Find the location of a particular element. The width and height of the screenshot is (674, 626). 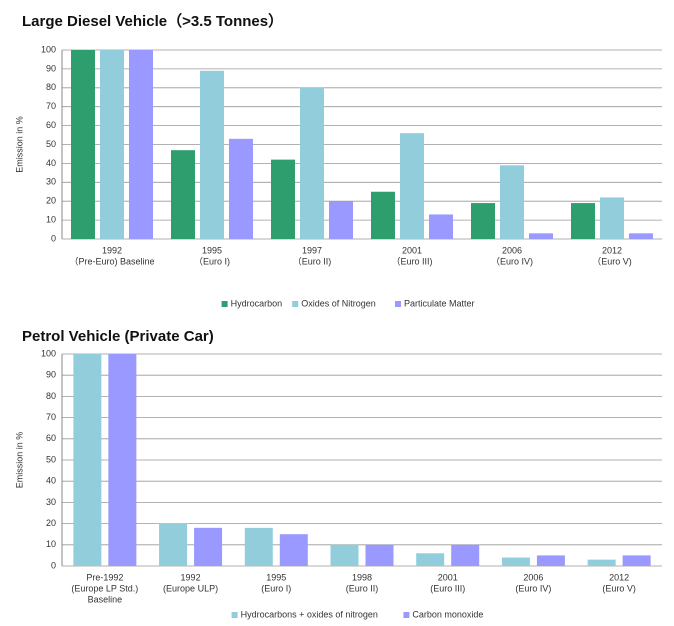

x-tick-label: (Europe LP Std.) is located at coordinates (104, 588).